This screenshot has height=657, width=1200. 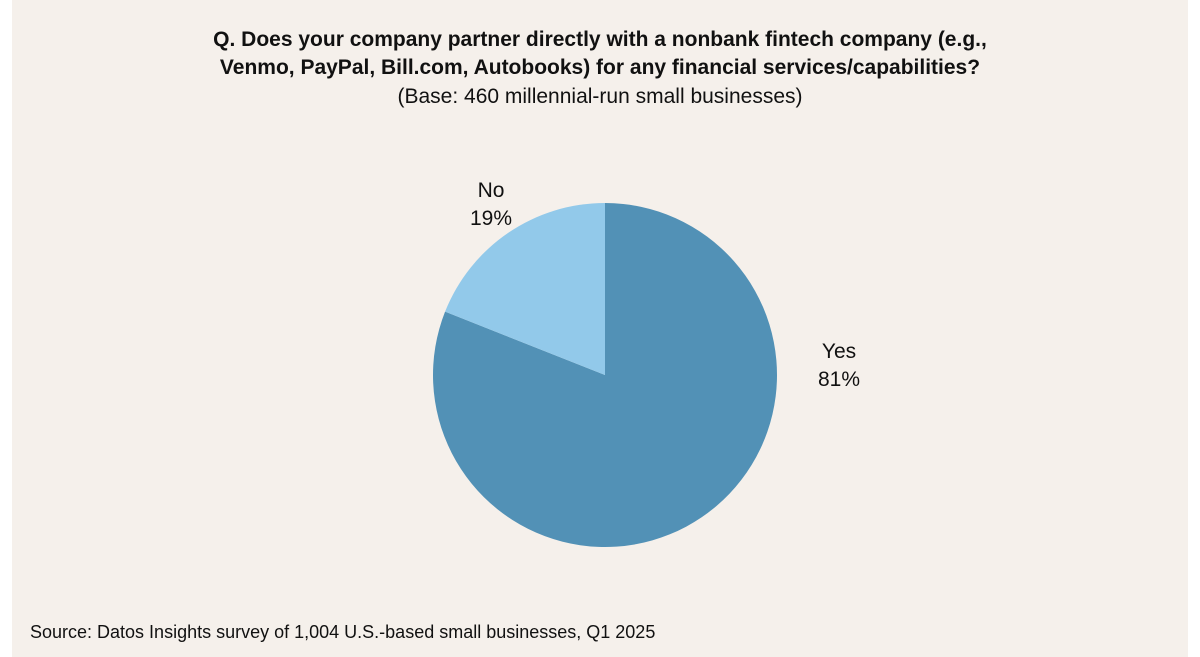 What do you see at coordinates (839, 351) in the screenshot?
I see `slice-label-yes: Yes` at bounding box center [839, 351].